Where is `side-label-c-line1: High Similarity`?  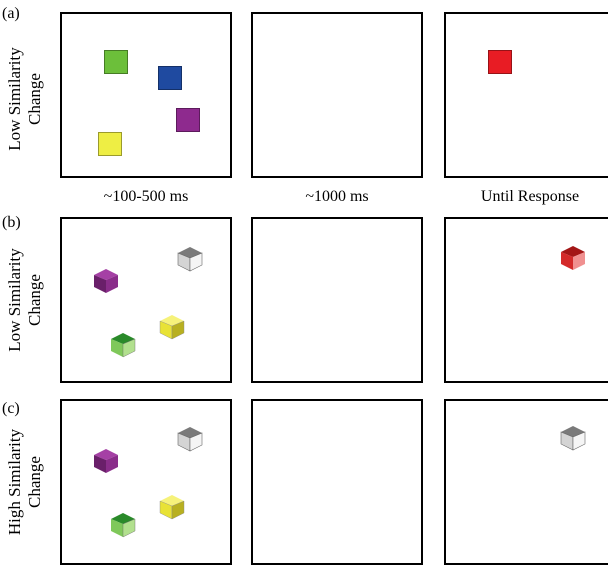 side-label-c-line1: High Similarity is located at coordinates (14, 482).